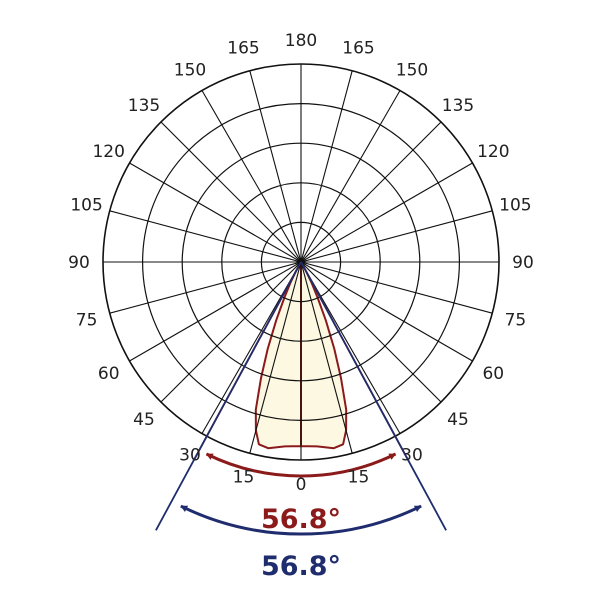 The image size is (600, 600). What do you see at coordinates (515, 206) in the screenshot?
I see `angle-tick-label-right: 105` at bounding box center [515, 206].